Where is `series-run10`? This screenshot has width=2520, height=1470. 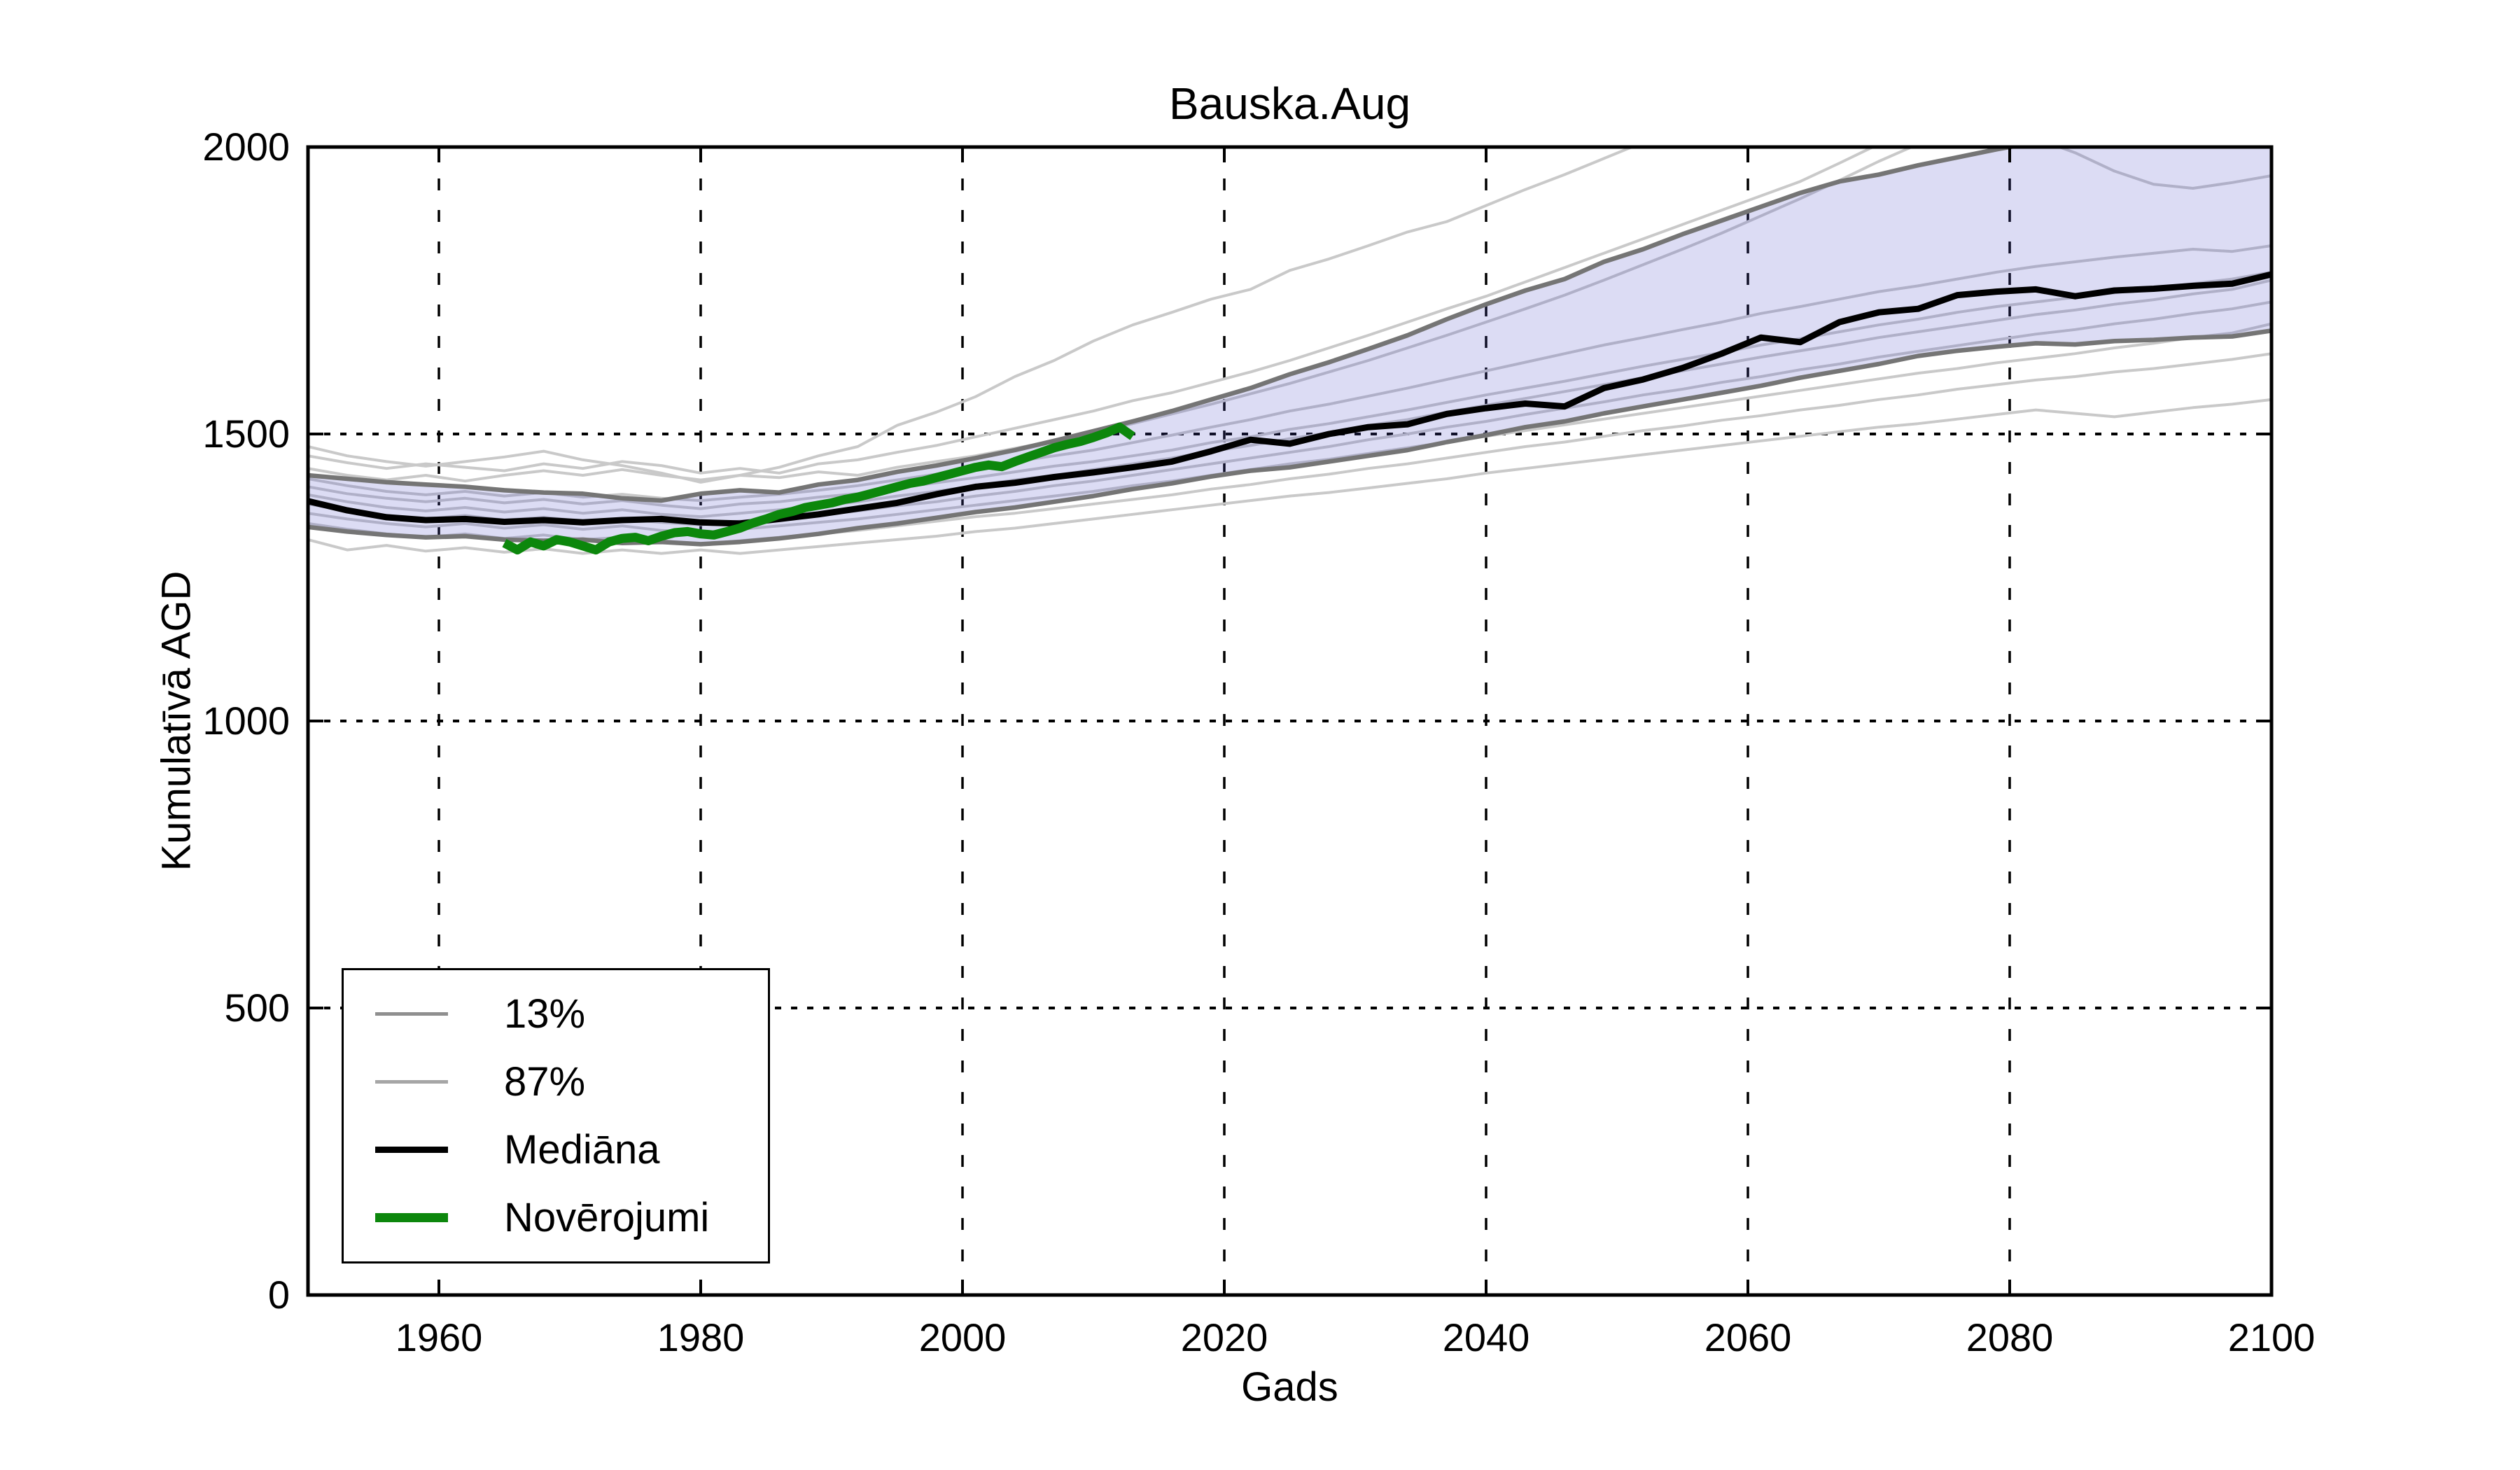 series-run10 is located at coordinates (1290, 476).